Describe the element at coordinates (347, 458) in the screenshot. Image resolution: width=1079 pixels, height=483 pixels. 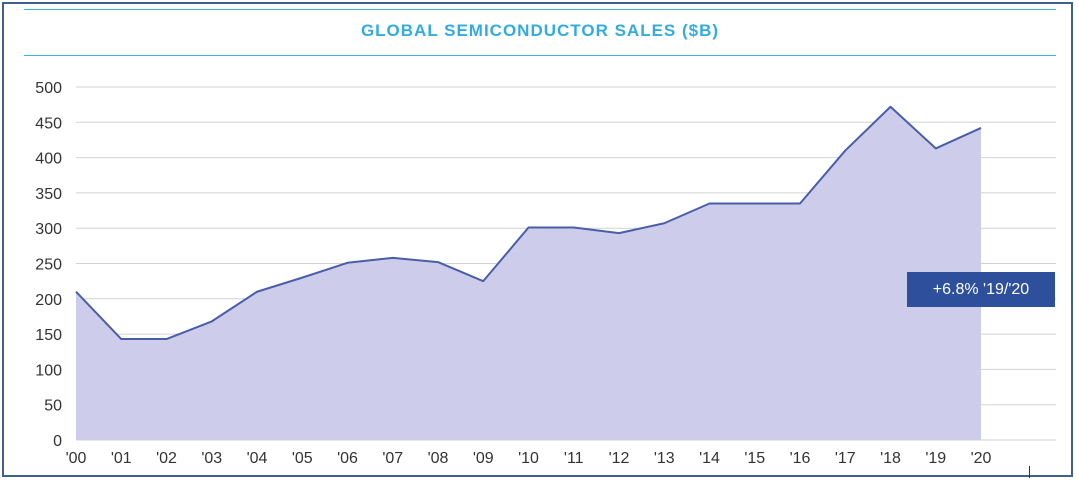
I see `x-tick-label-06: '06` at that location.